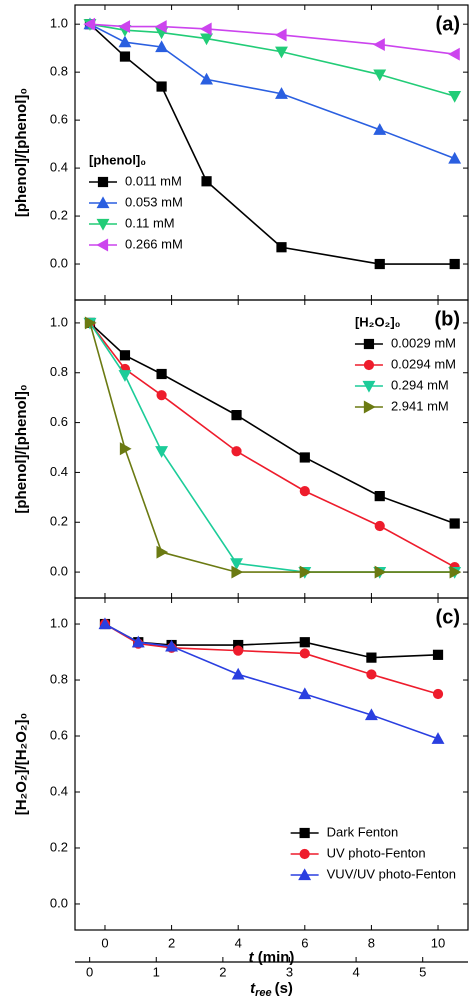  I want to click on x2-tick-label: 0, so click(89, 971).